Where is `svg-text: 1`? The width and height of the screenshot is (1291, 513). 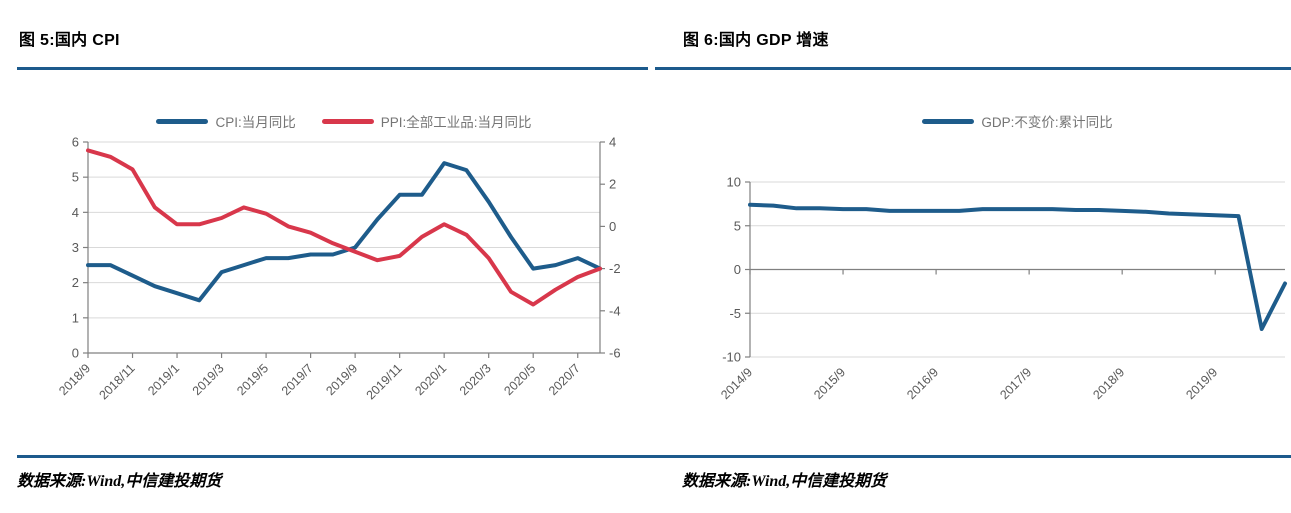
svg-text: 1 is located at coordinates (75, 317).